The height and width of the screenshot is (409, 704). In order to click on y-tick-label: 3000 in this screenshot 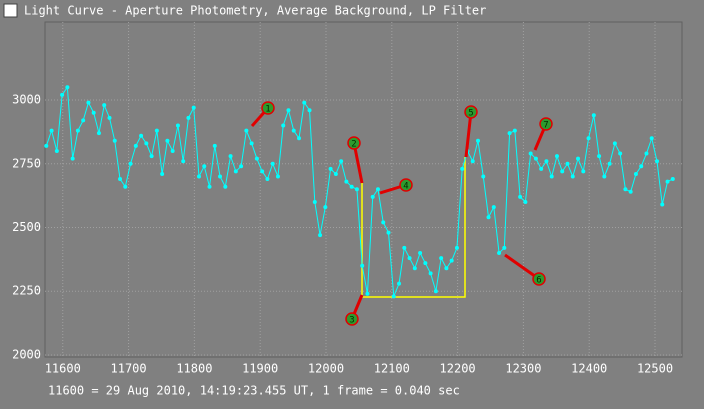, I will do `click(26, 100)`.